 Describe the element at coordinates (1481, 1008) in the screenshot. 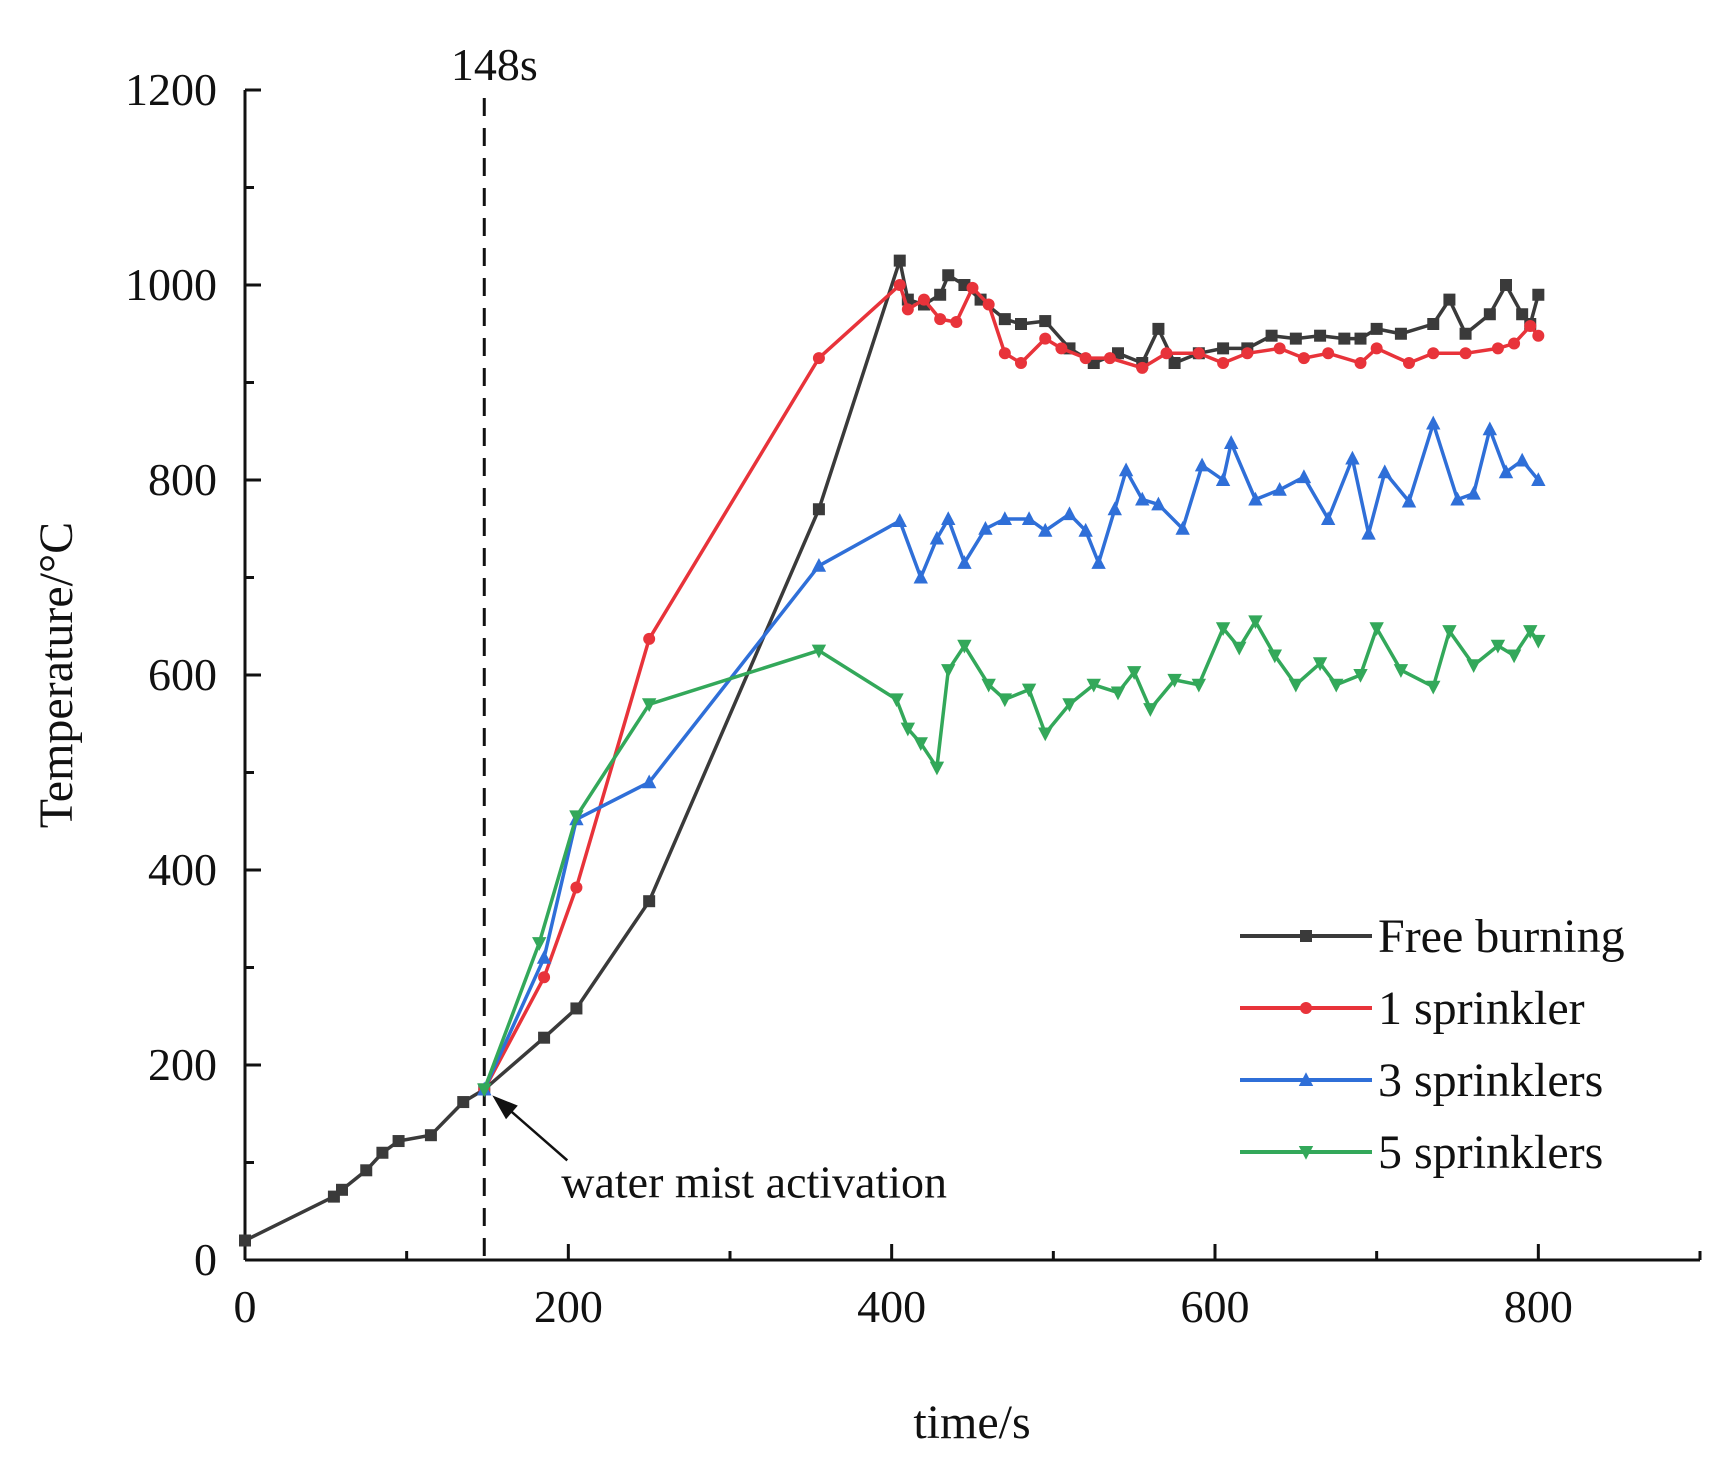

I see `legend-label: 1 sprinkler` at that location.